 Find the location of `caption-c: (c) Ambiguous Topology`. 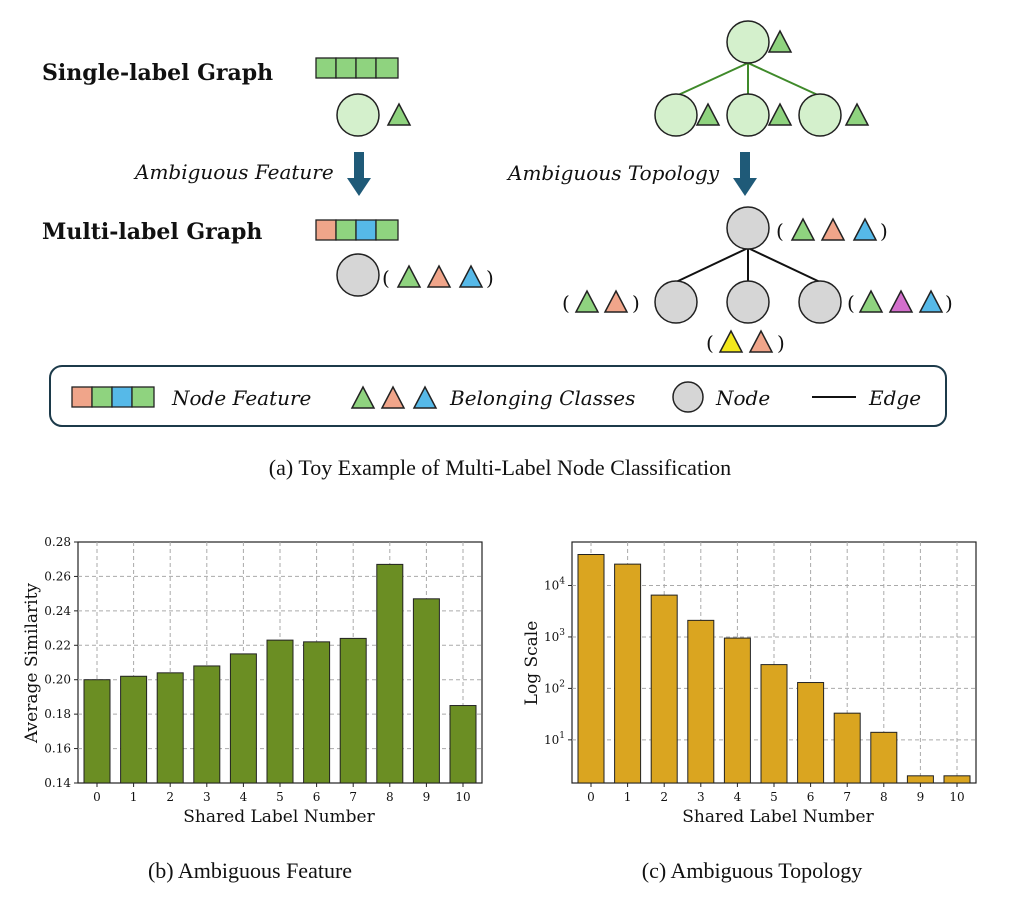

caption-c: (c) Ambiguous Topology is located at coordinates (752, 870).